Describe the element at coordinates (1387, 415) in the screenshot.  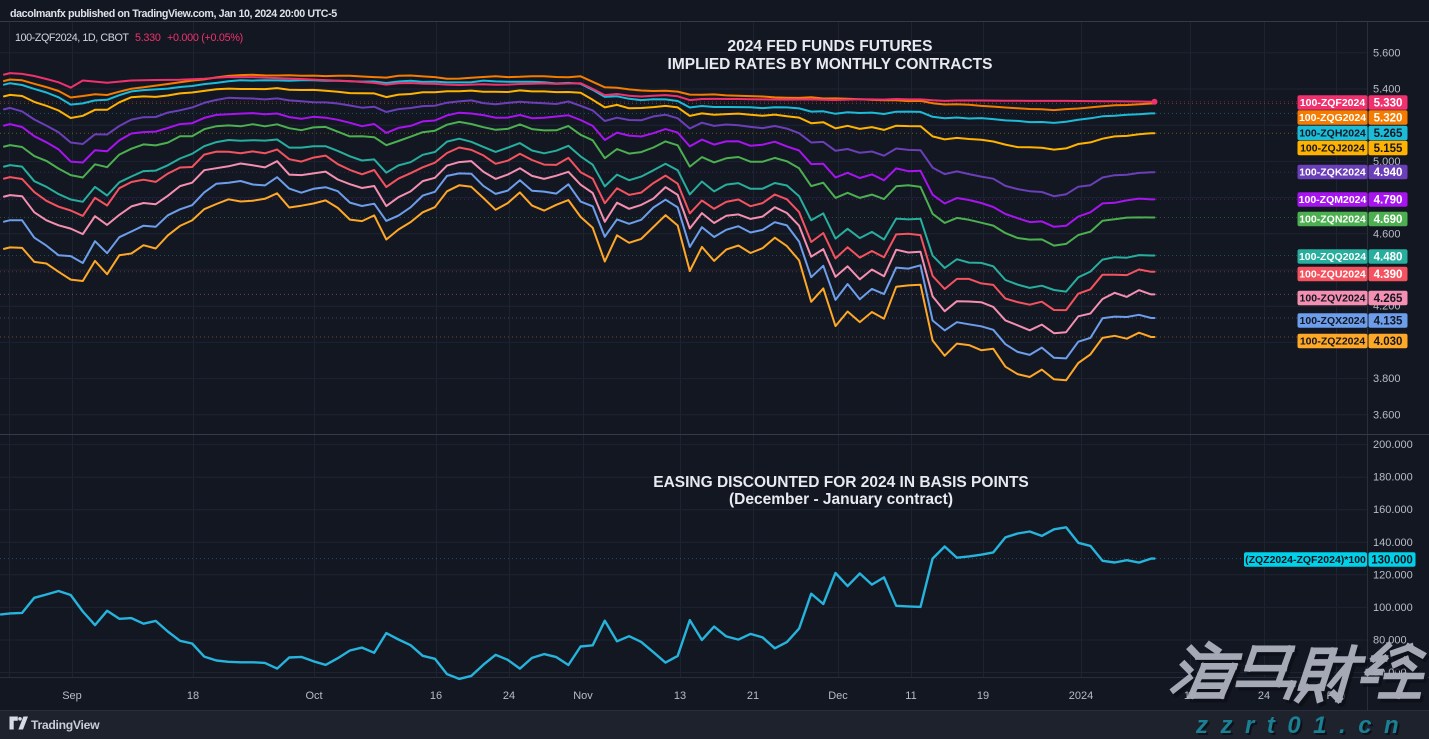
I see `svg-text: 3.600` at that location.